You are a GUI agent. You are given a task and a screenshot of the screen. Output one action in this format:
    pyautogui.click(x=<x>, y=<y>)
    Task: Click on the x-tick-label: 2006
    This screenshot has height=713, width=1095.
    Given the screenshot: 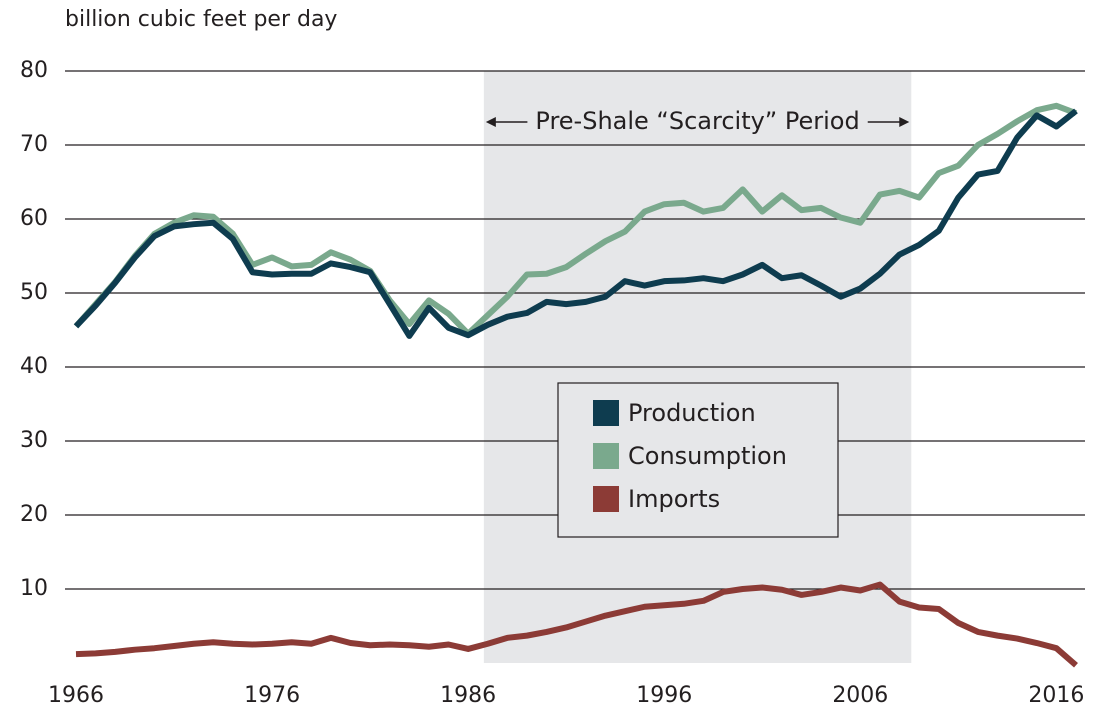 What is the action you would take?
    pyautogui.click(x=860, y=695)
    